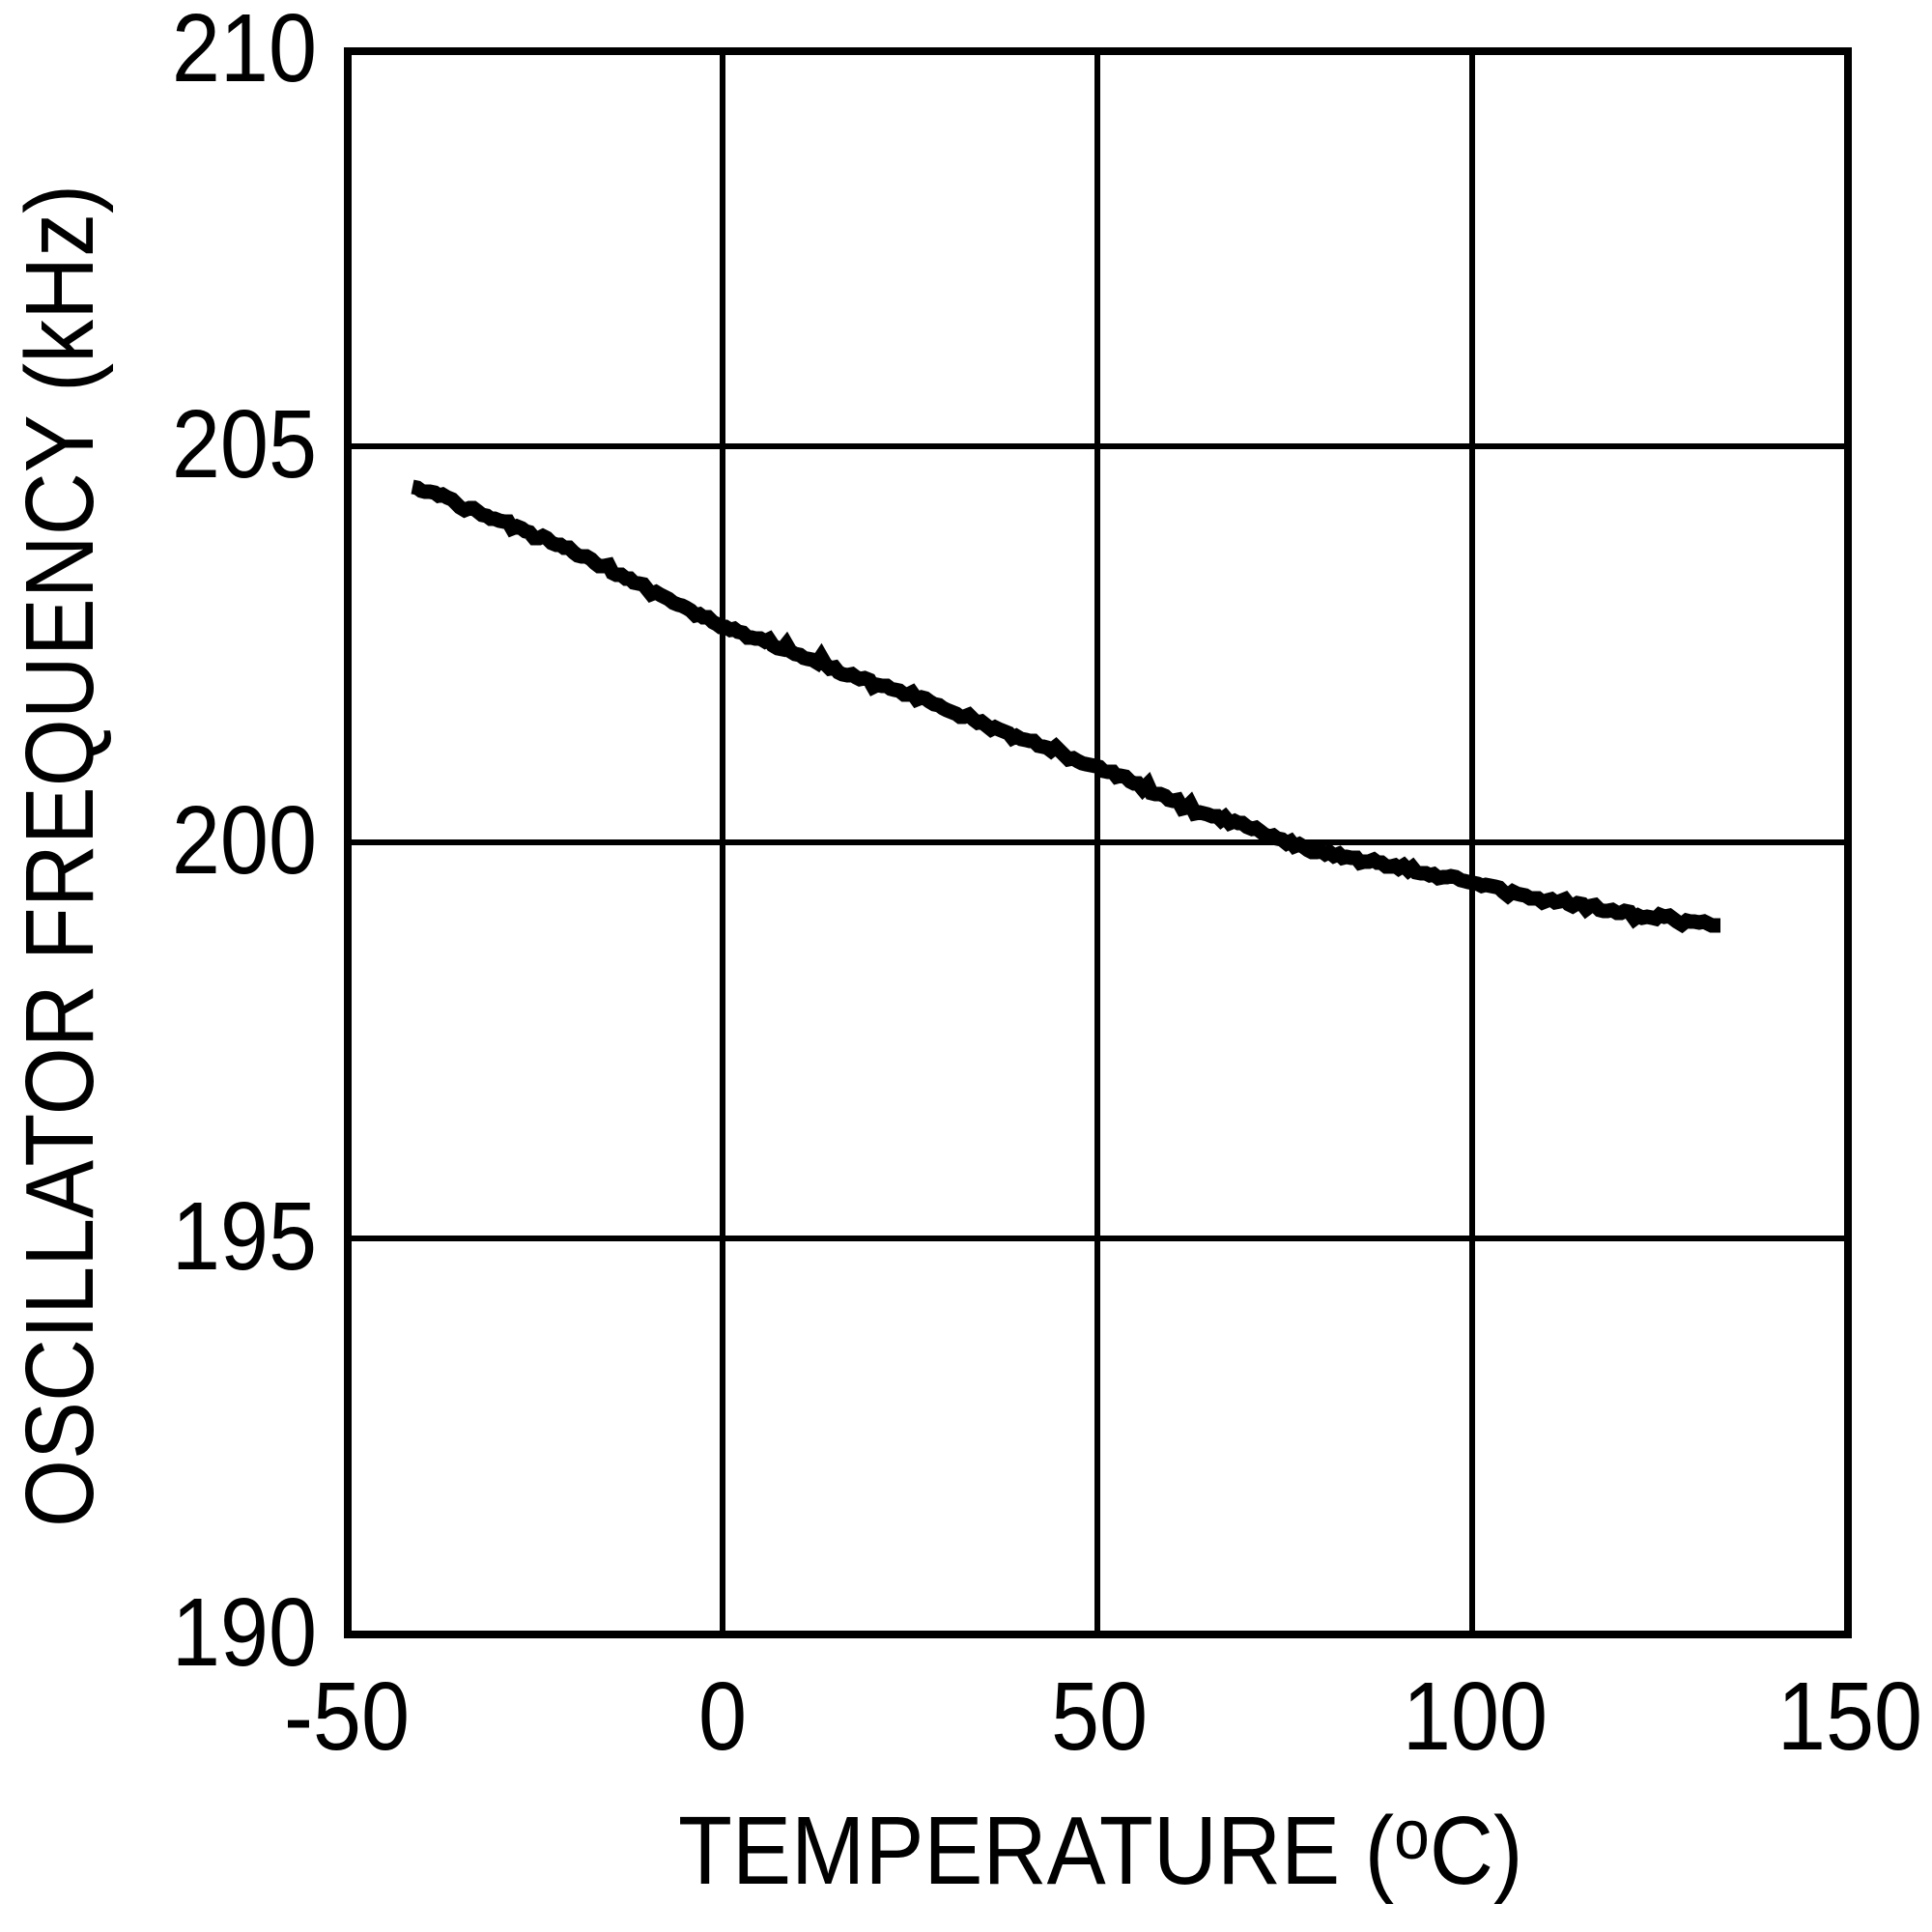  What do you see at coordinates (60, 856) in the screenshot?
I see `svg-text: OSCILLATOR FREQUENCY (kHz)` at bounding box center [60, 856].